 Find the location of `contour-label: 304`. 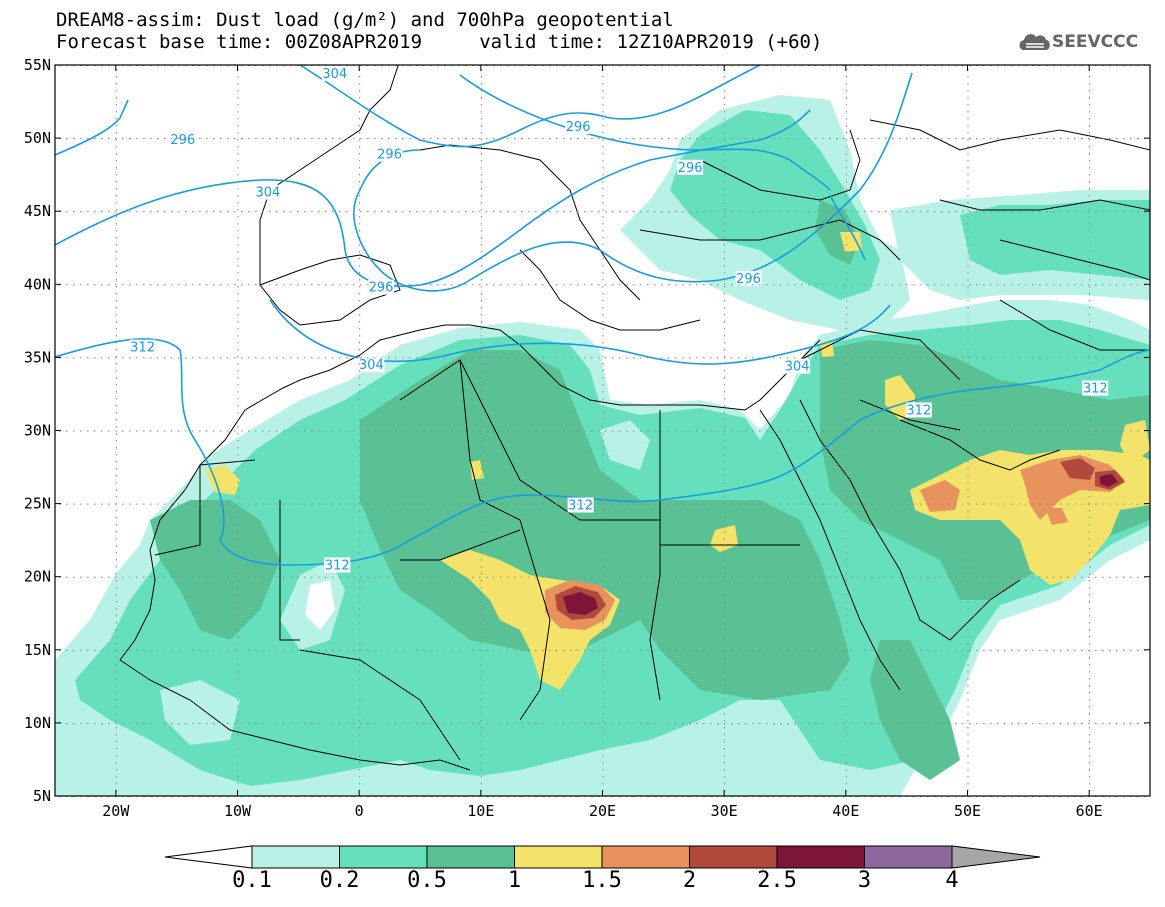

contour-label: 304 is located at coordinates (797, 367).